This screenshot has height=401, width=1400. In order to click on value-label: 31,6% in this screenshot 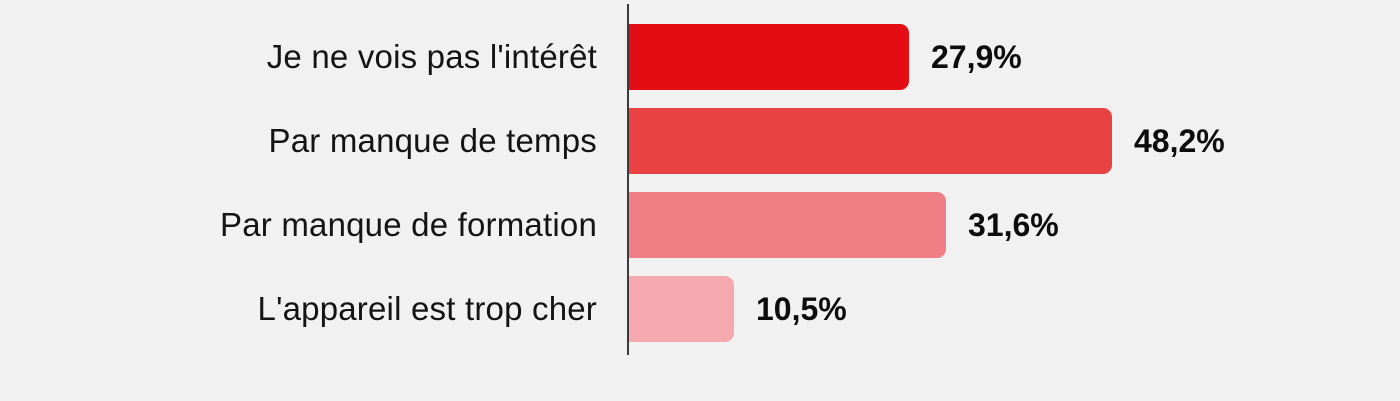, I will do `click(1013, 224)`.